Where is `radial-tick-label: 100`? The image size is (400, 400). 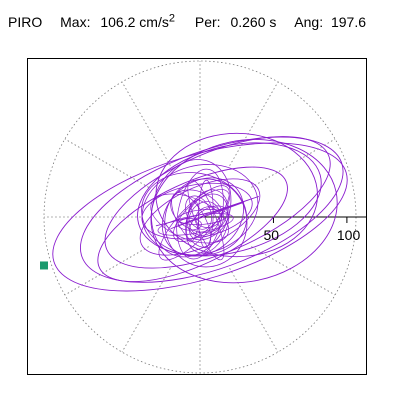
radial-tick-label: 100 is located at coordinates (349, 235).